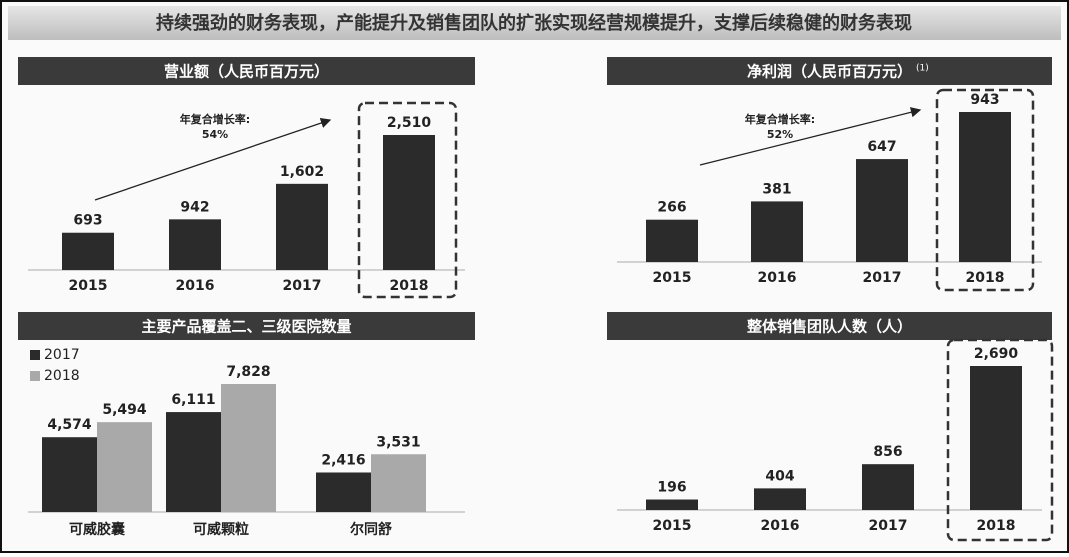 The width and height of the screenshot is (1069, 557). Describe the element at coordinates (87, 221) in the screenshot. I see `value-label: 693` at that location.